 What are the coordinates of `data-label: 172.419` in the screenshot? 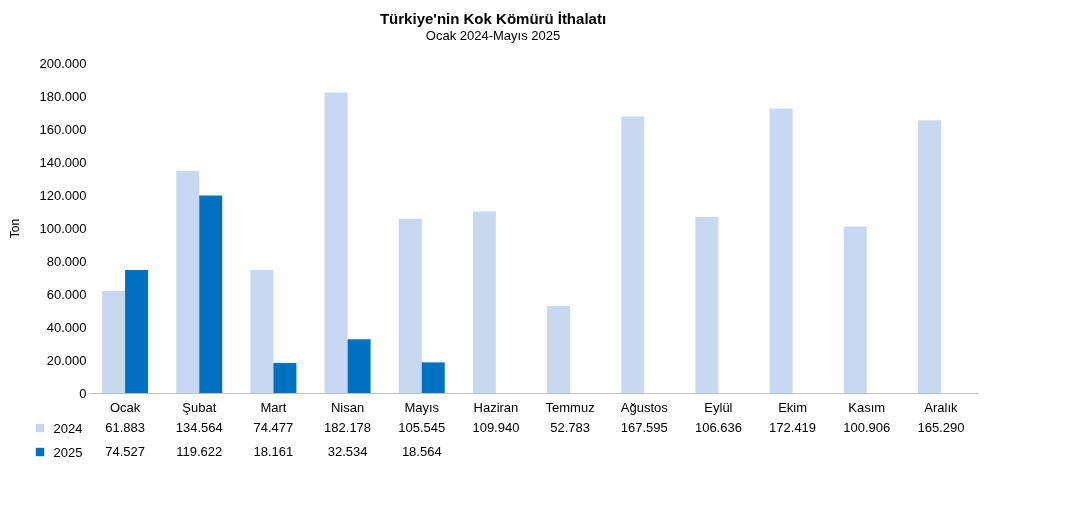 It's located at (793, 427).